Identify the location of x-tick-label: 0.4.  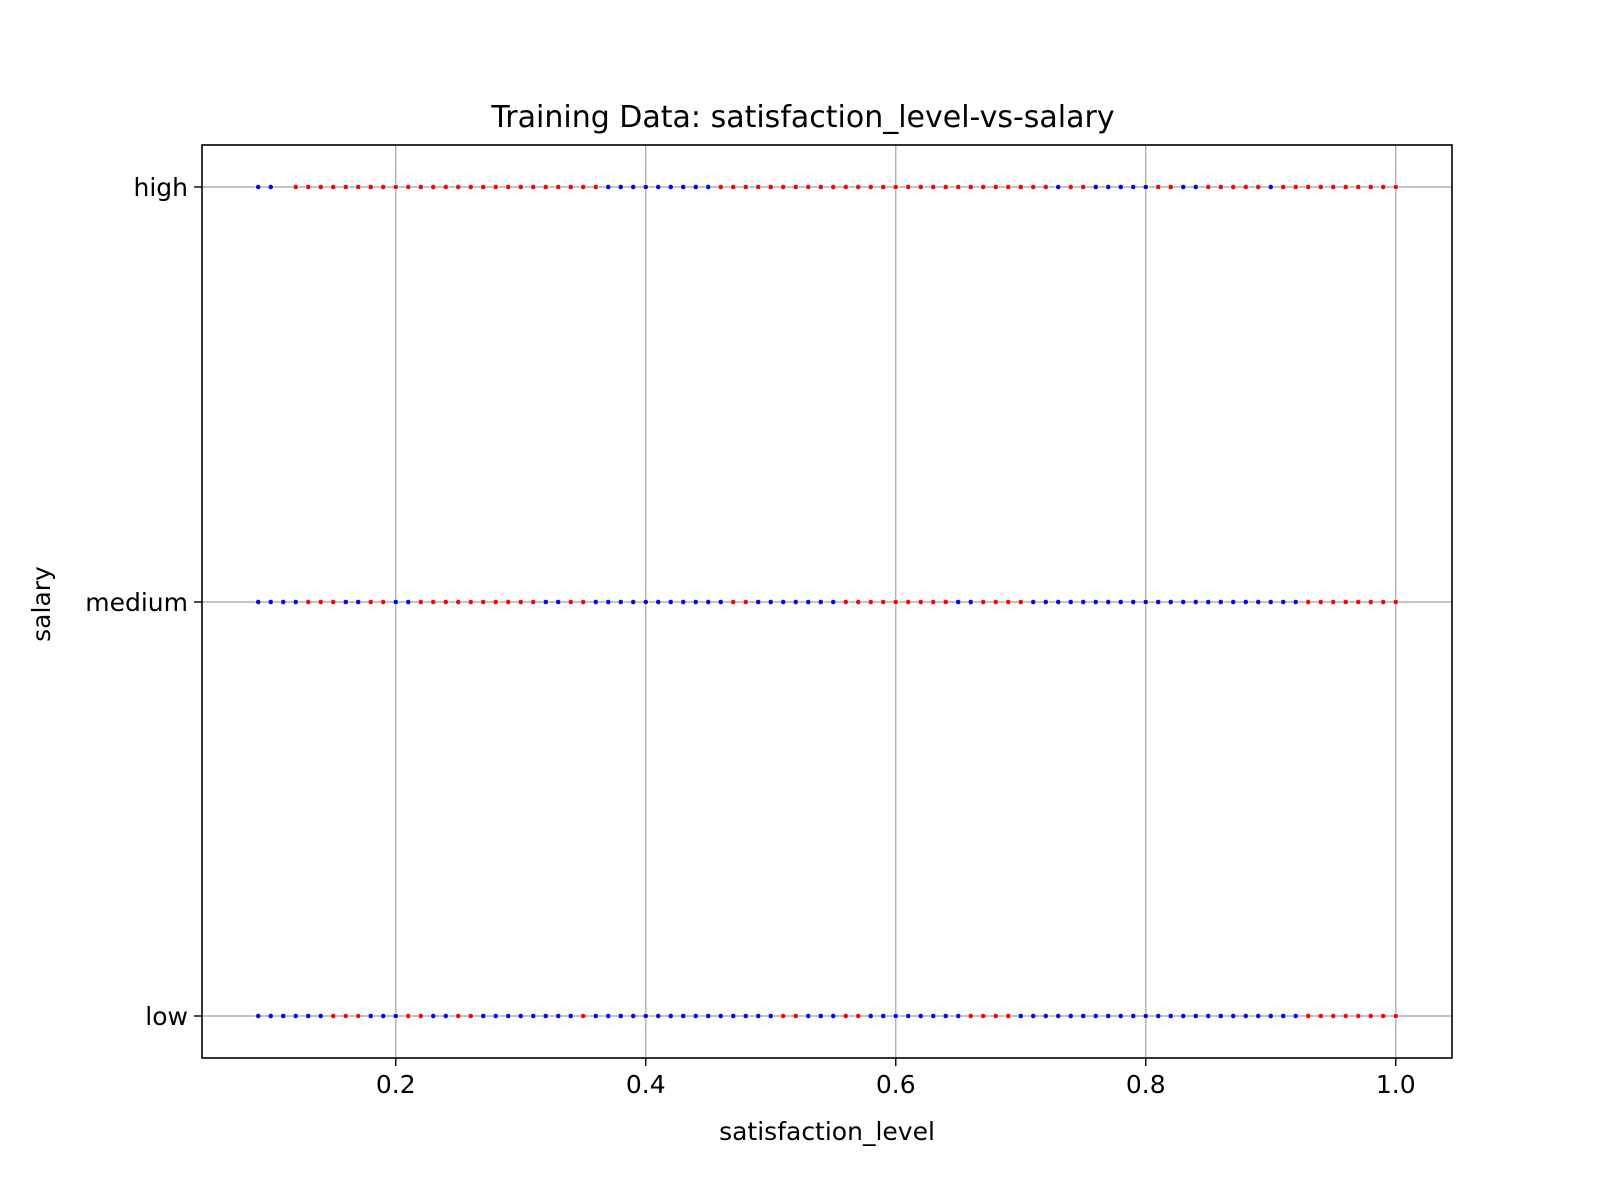
(646, 1084).